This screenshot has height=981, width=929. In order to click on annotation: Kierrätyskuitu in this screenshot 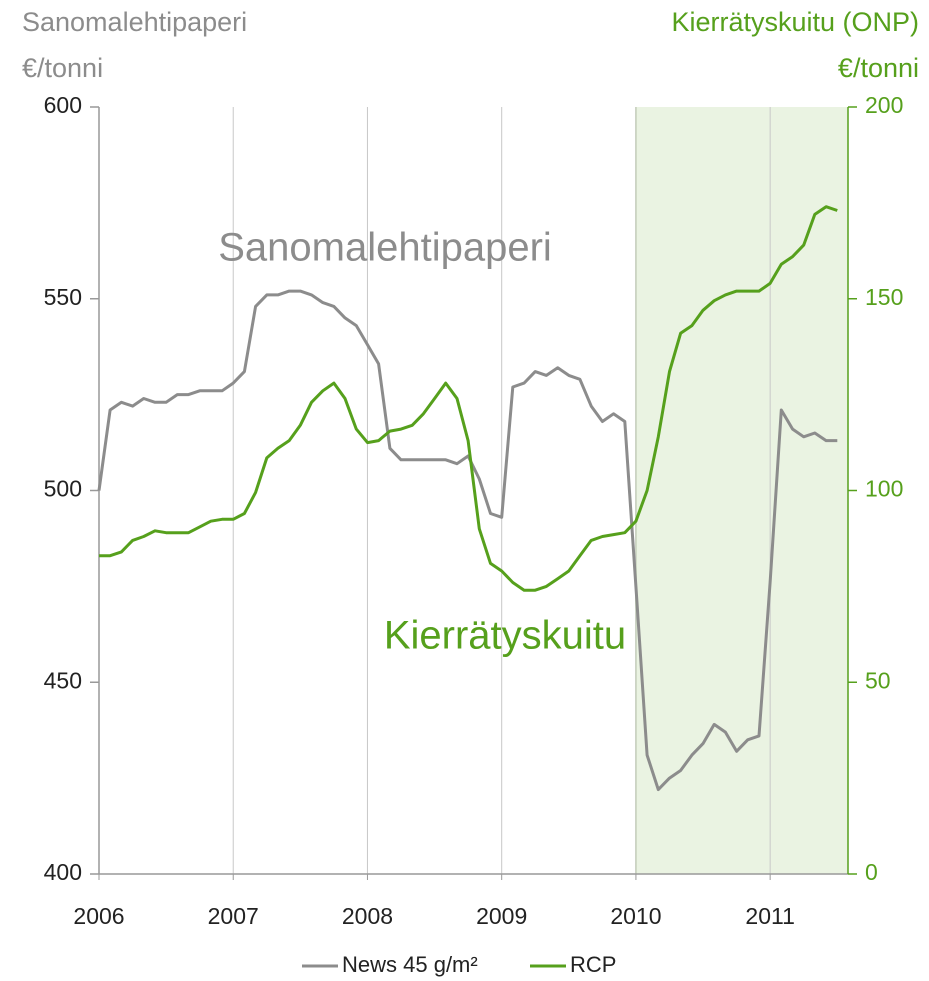, I will do `click(505, 636)`.